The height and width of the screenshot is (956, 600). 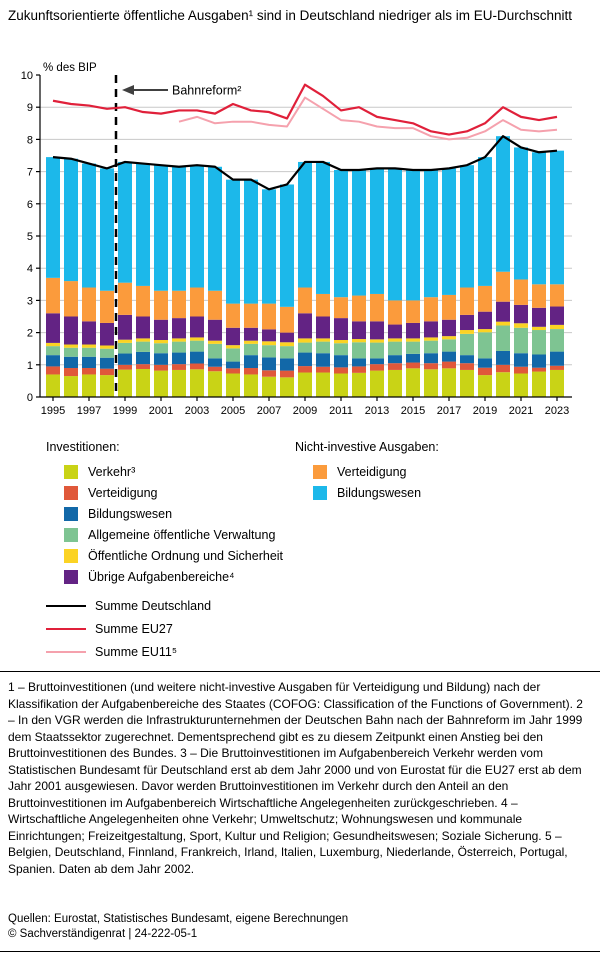 What do you see at coordinates (71, 534) in the screenshot?
I see `legend-swatch` at bounding box center [71, 534].